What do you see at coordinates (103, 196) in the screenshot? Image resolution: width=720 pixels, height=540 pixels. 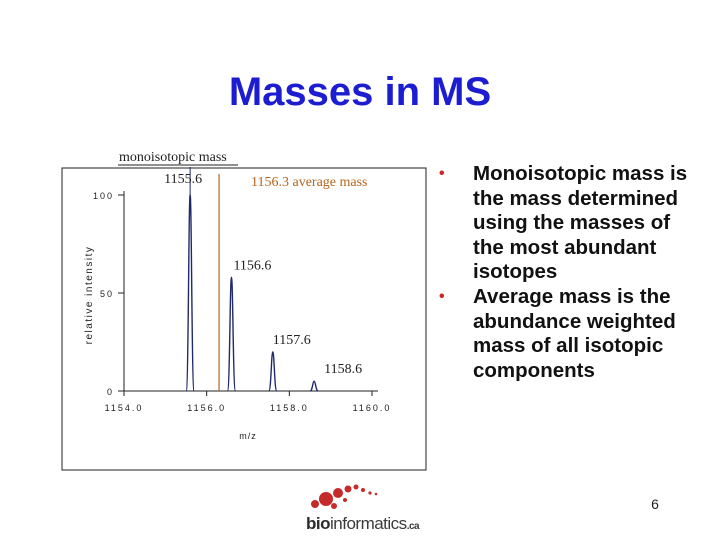 I see `y-tick-label: 100` at bounding box center [103, 196].